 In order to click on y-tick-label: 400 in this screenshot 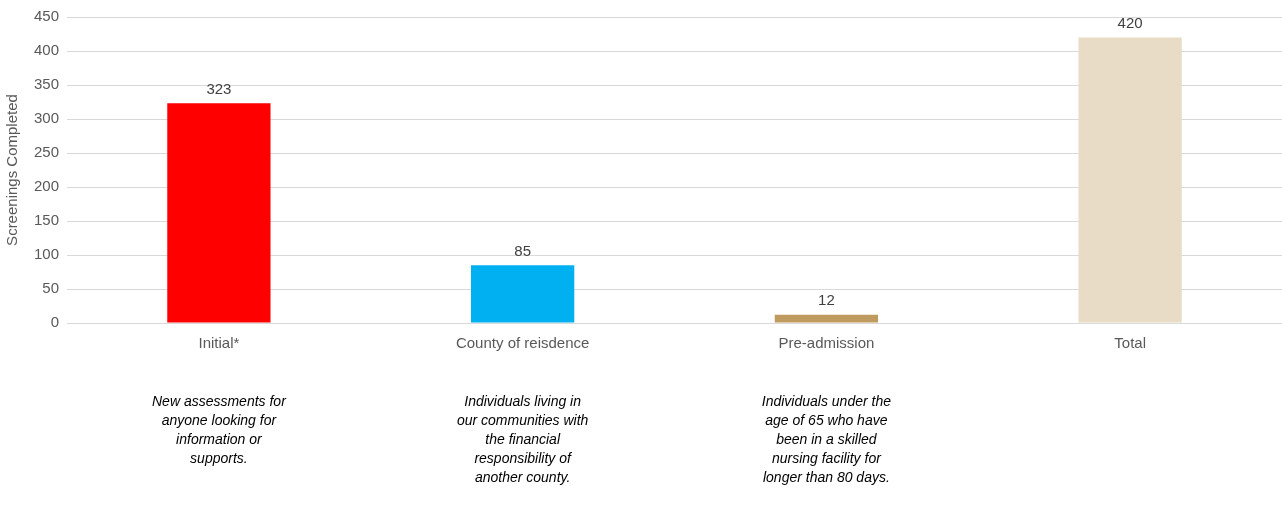, I will do `click(47, 50)`.